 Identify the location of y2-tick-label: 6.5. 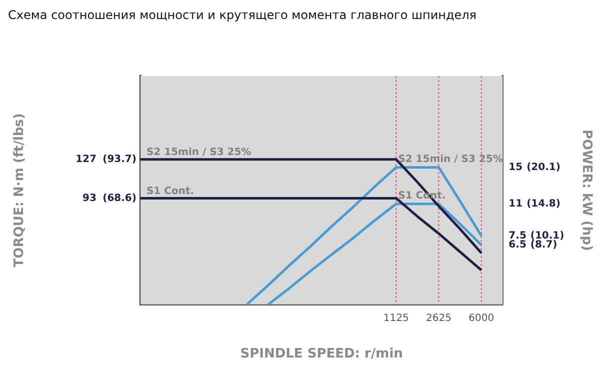
(517, 245).